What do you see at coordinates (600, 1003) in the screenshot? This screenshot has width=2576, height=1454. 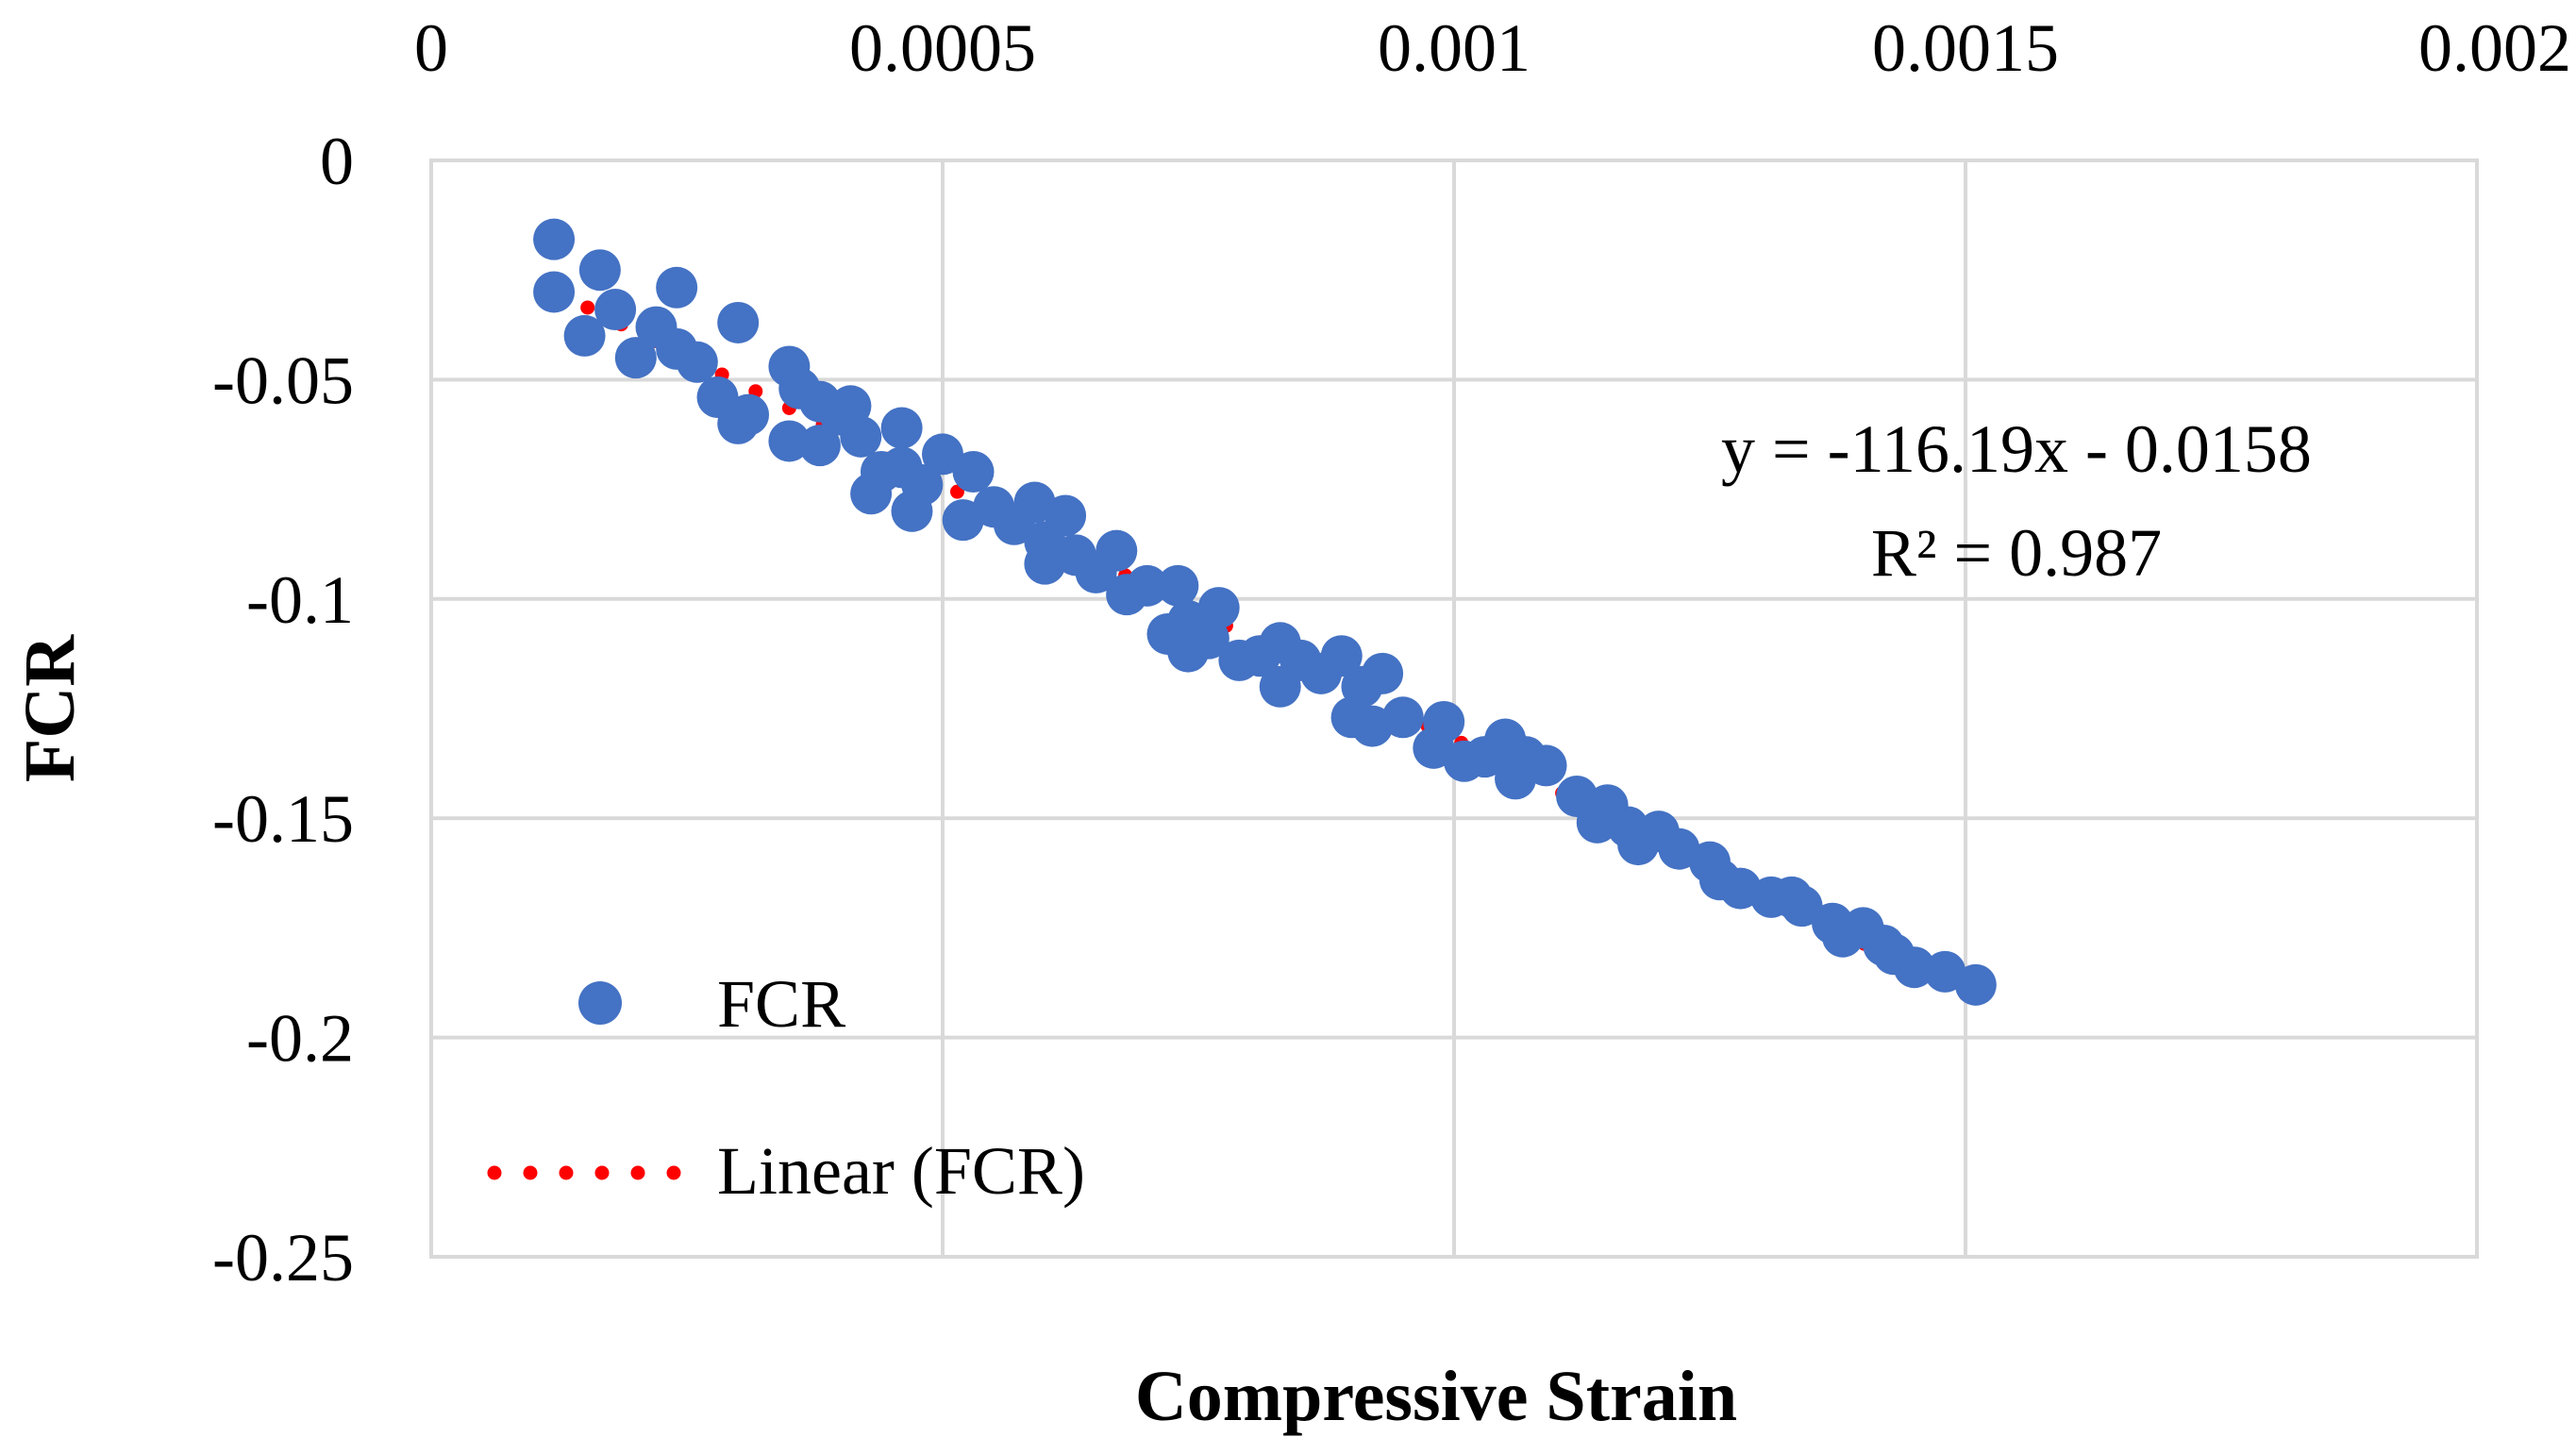 I see `legend-marker-fcr` at bounding box center [600, 1003].